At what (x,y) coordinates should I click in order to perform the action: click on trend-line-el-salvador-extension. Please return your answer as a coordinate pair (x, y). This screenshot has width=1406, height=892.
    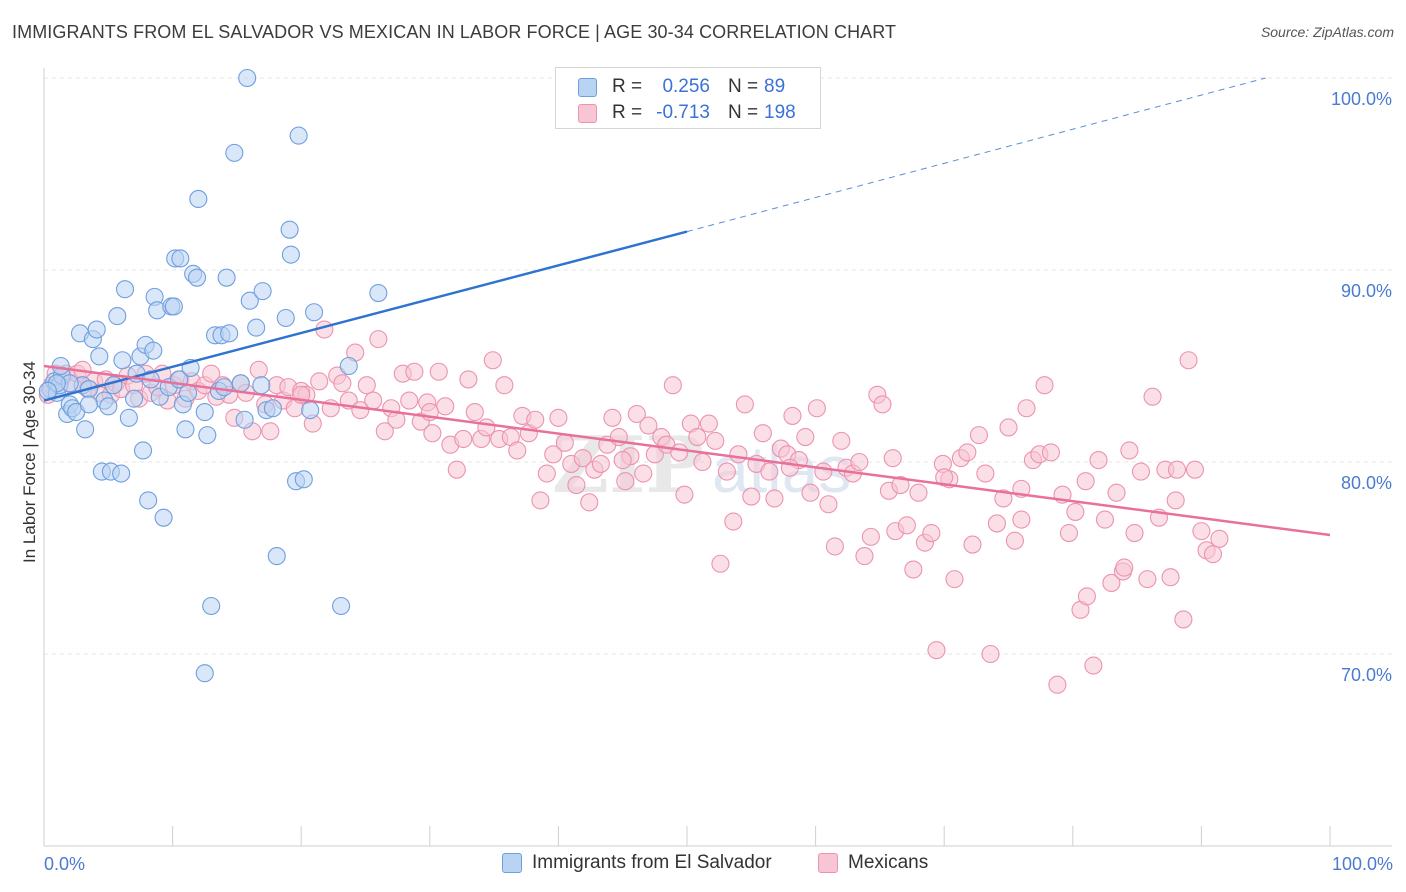
    Looking at the image, I should click on (976, 155).